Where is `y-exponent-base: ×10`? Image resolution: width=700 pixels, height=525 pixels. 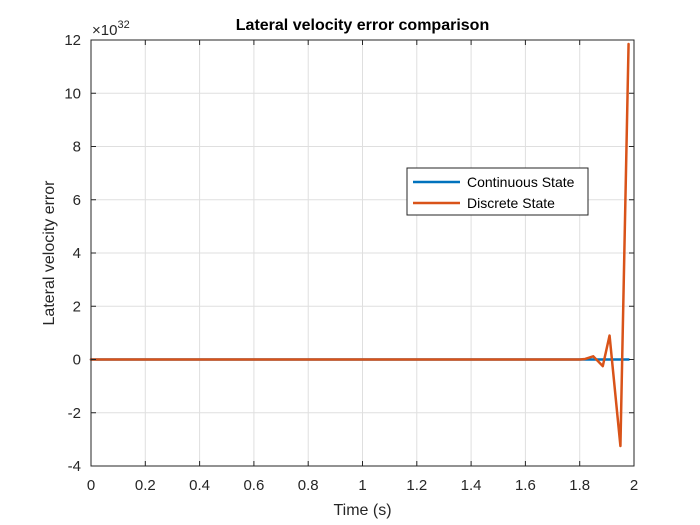
y-exponent-base: ×10 is located at coordinates (104, 30).